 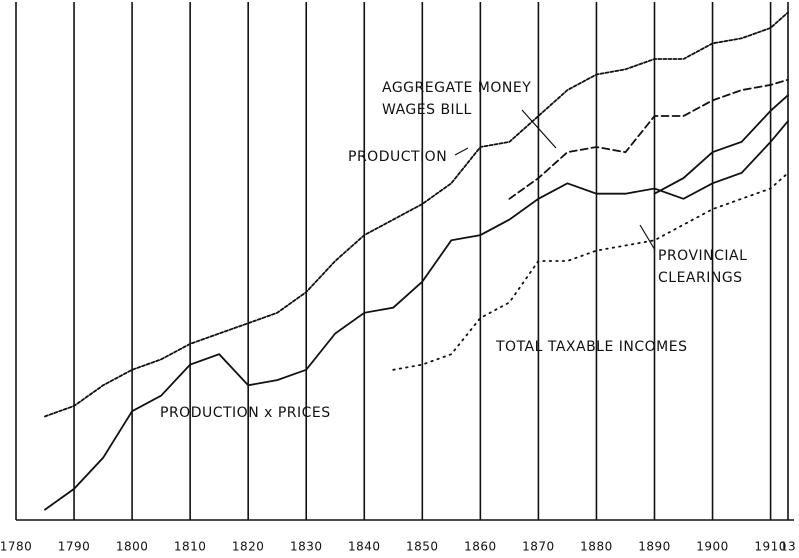 I want to click on x-tick-label: 1810, so click(x=190, y=547).